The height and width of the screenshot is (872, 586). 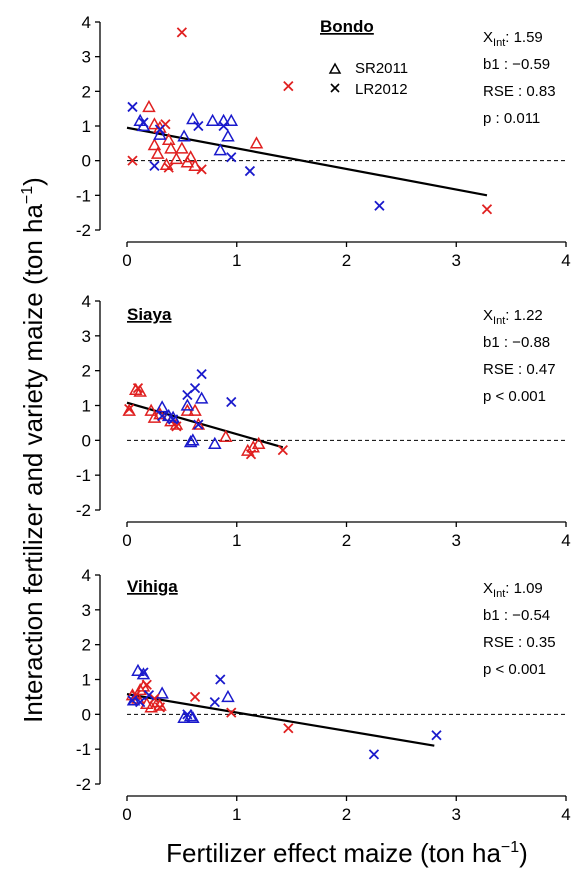 I want to click on stat-p: p : 0.011, so click(x=511, y=118).